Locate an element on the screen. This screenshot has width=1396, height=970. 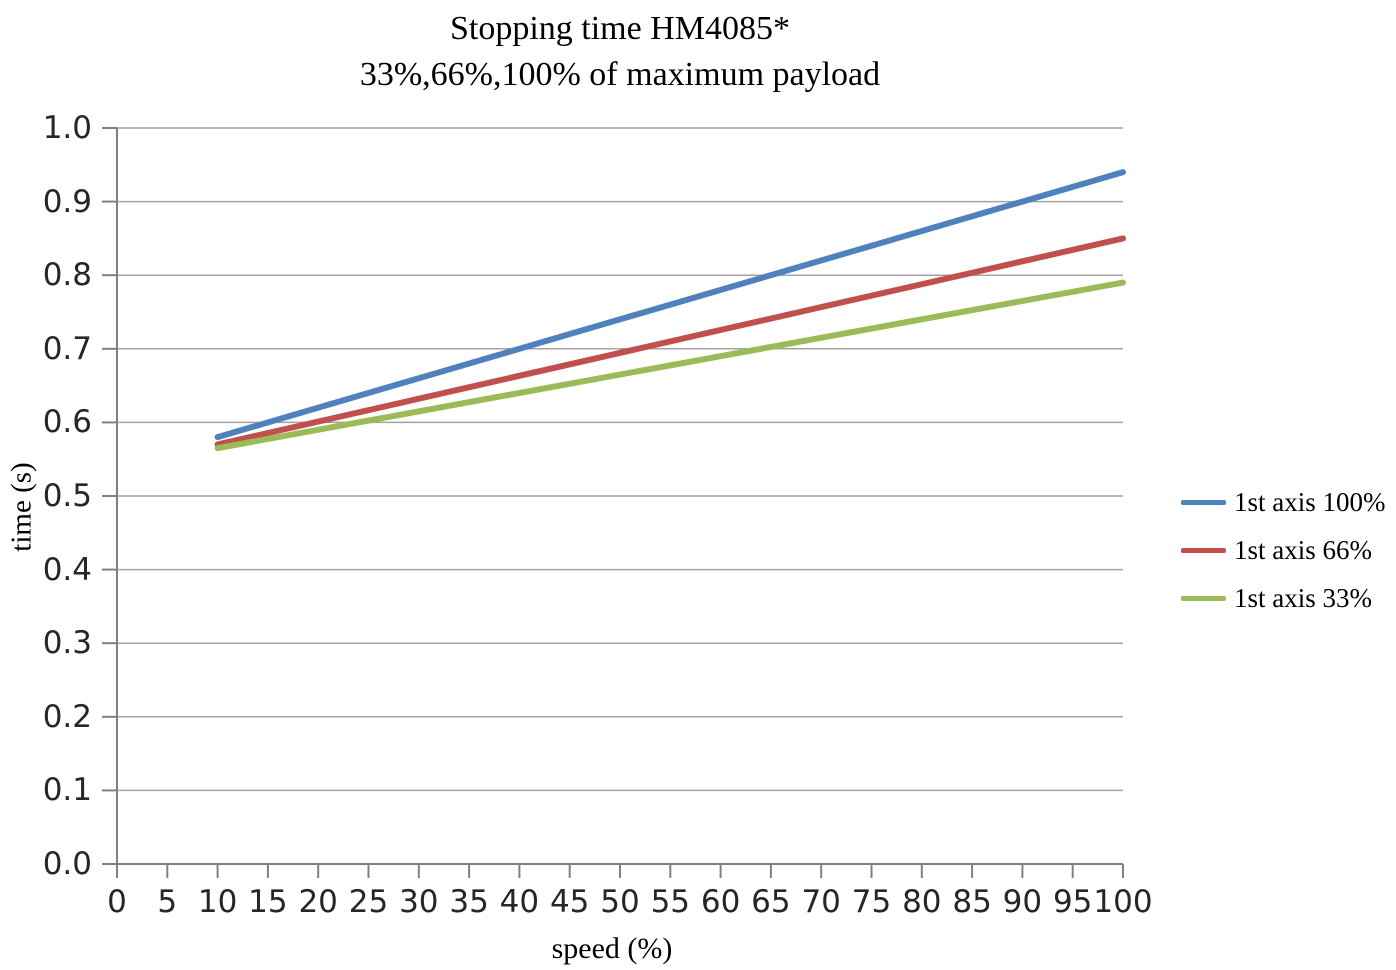
x-tick-label-40: 40 is located at coordinates (519, 902).